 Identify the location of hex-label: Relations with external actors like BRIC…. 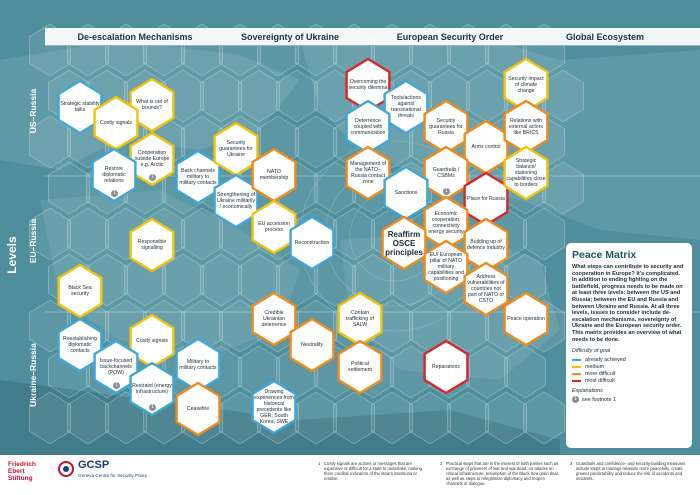
(526, 127).